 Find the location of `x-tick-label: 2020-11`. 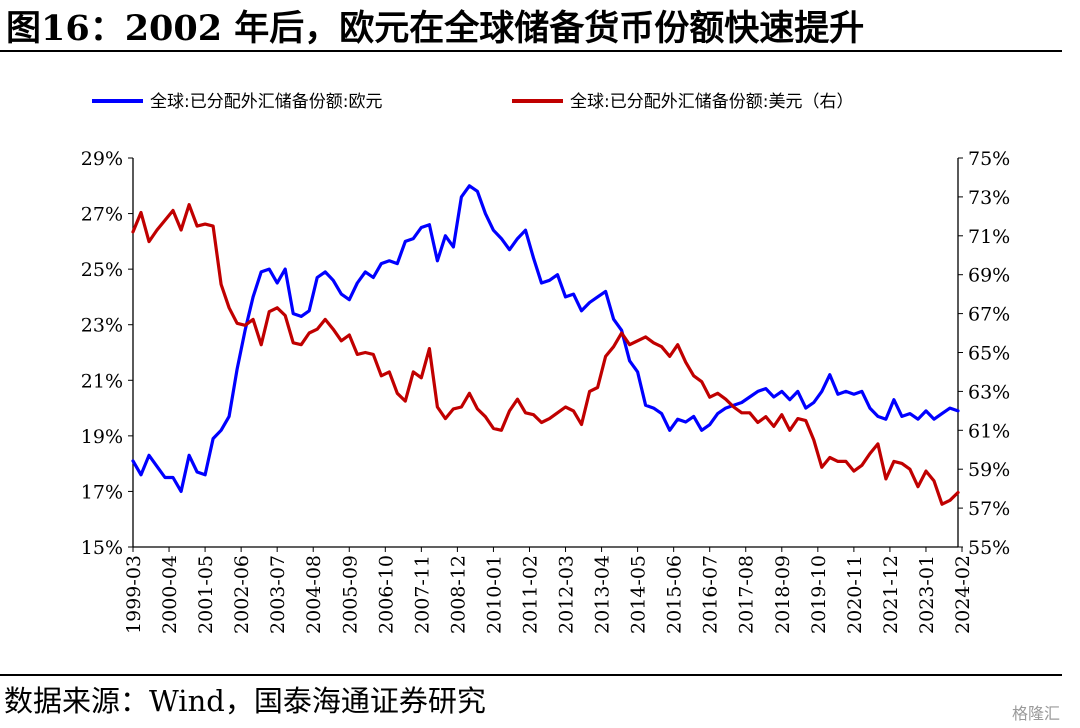

x-tick-label: 2020-11 is located at coordinates (855, 594).